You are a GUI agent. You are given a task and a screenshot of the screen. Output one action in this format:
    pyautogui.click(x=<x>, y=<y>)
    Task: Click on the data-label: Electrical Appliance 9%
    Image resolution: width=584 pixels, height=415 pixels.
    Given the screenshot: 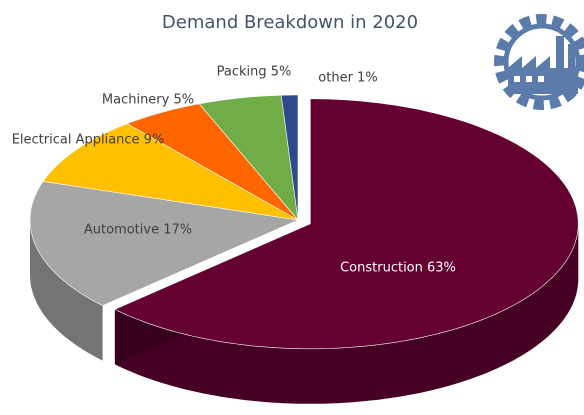 What is the action you would take?
    pyautogui.click(x=88, y=140)
    